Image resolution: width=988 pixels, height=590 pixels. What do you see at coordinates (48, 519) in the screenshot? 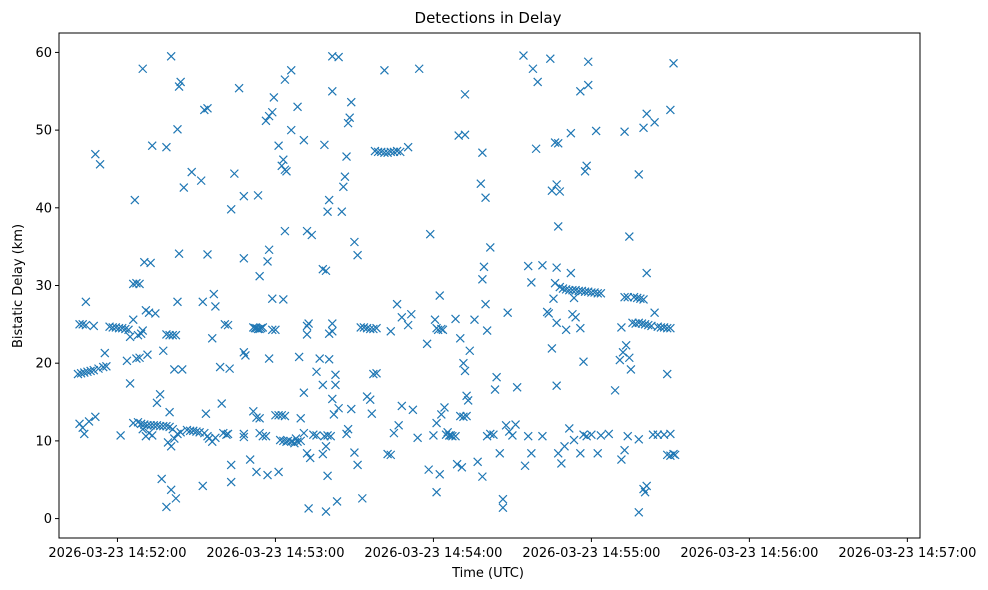
I see `y-tick-label: 0` at bounding box center [48, 519].